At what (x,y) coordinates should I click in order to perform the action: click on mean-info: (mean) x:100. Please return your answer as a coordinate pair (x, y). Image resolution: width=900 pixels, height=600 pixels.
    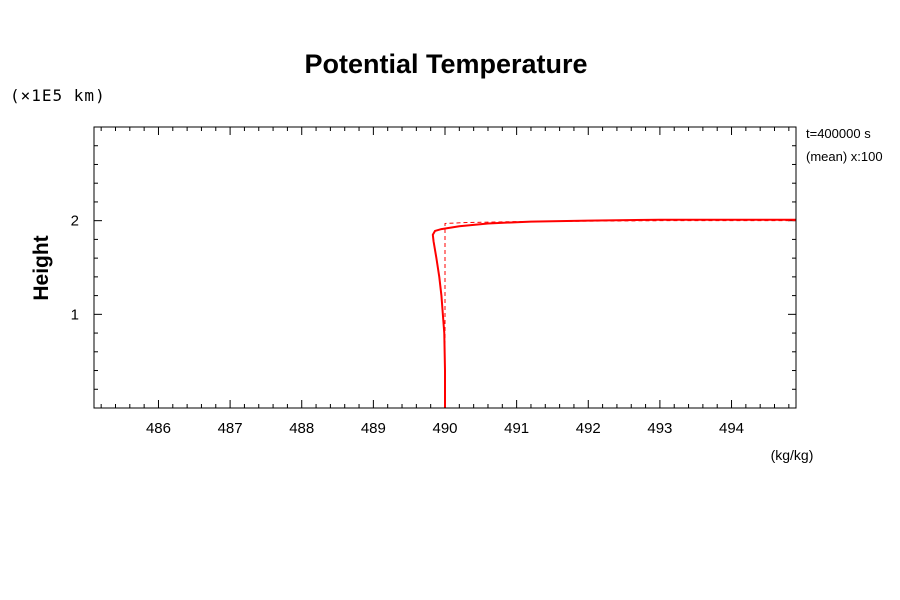
    Looking at the image, I should click on (844, 156).